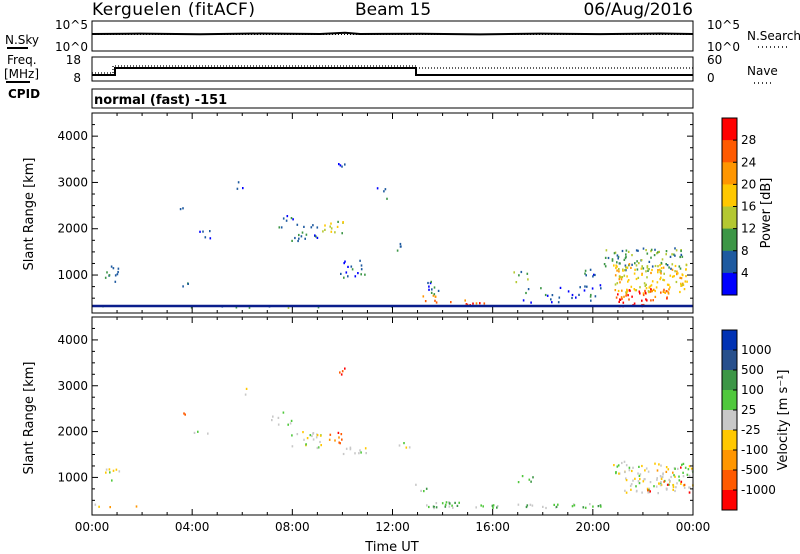 The image size is (800, 554). Describe the element at coordinates (72, 182) in the screenshot. I see `y-tick-label: 3000` at that location.